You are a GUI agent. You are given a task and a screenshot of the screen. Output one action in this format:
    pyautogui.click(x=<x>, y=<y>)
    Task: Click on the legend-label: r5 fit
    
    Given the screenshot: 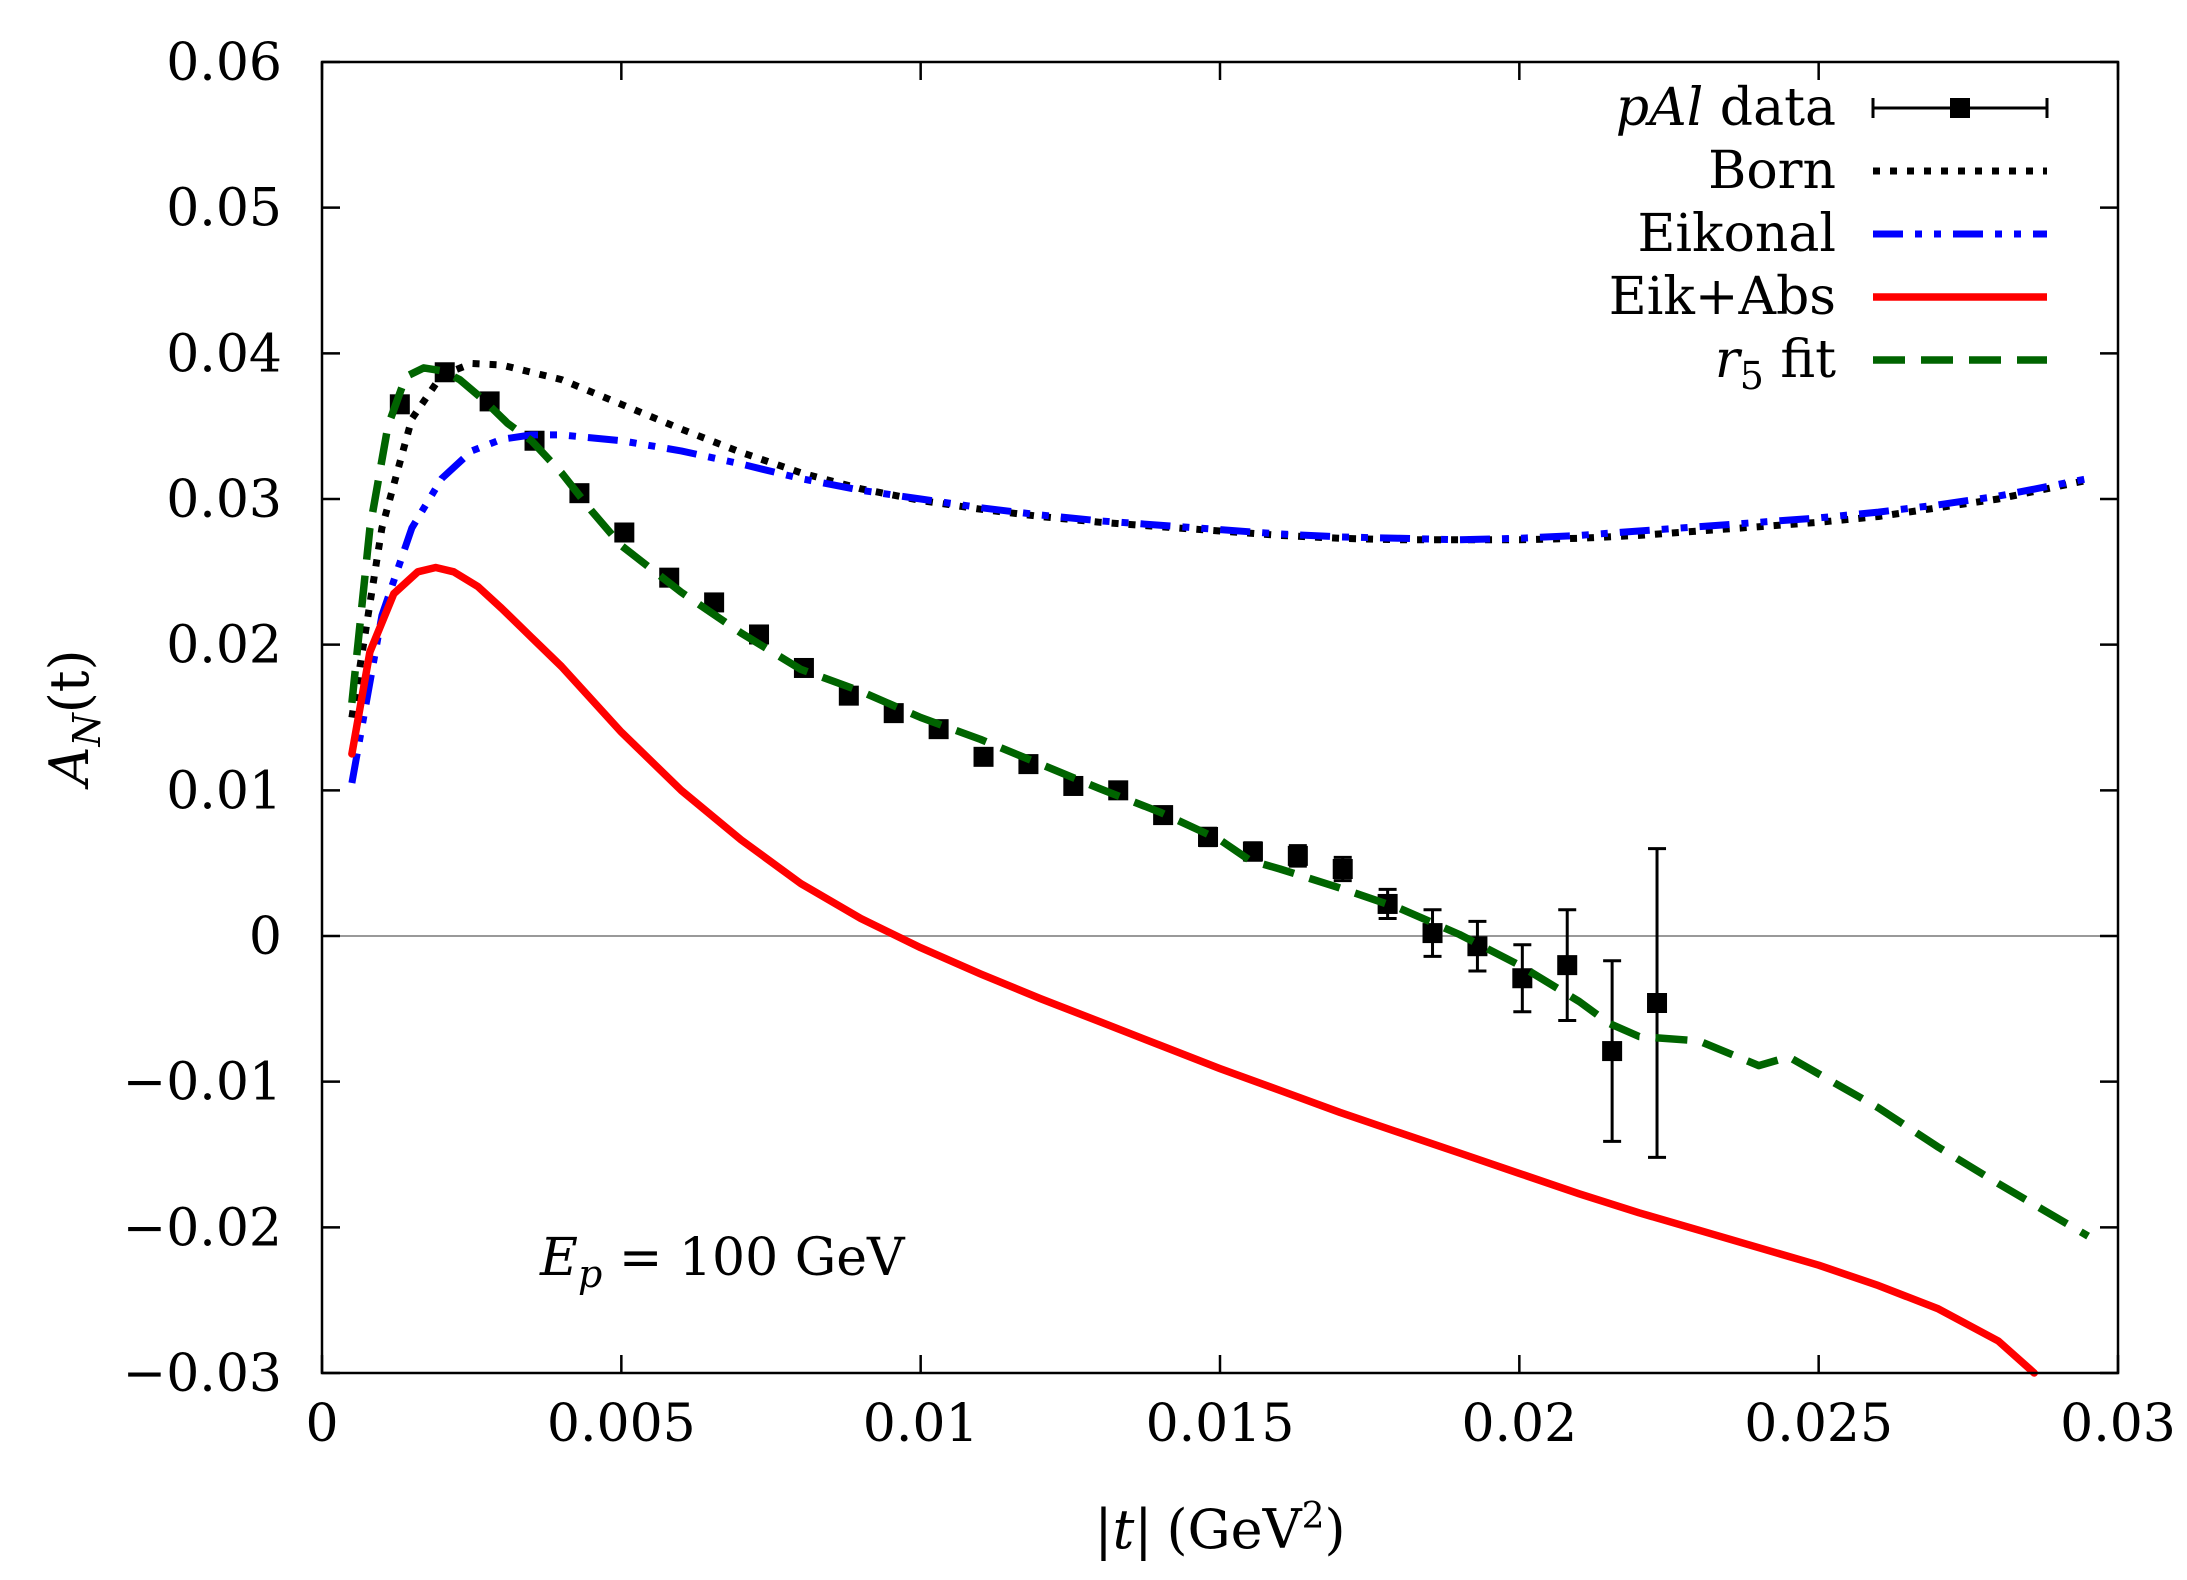 What is the action you would take?
    pyautogui.click(x=1775, y=364)
    